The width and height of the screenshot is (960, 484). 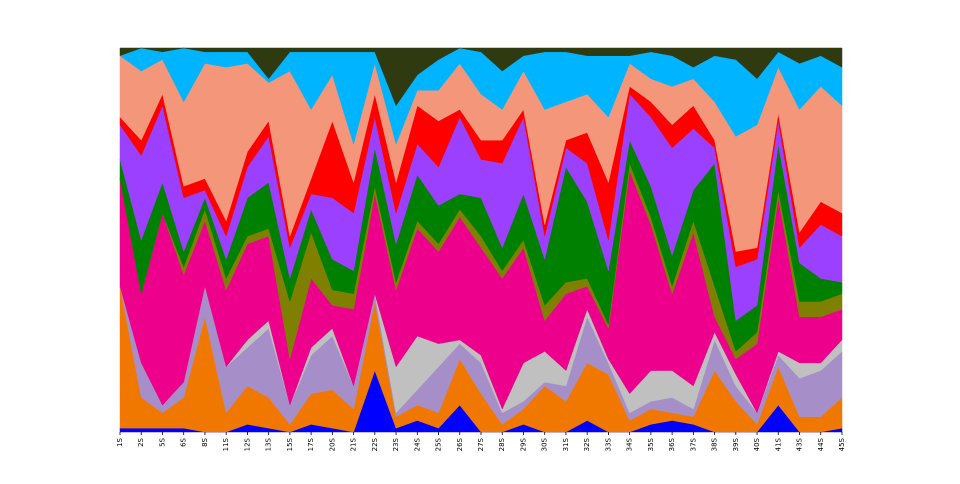 What do you see at coordinates (545, 444) in the screenshot?
I see `x-tick-label: 30S` at bounding box center [545, 444].